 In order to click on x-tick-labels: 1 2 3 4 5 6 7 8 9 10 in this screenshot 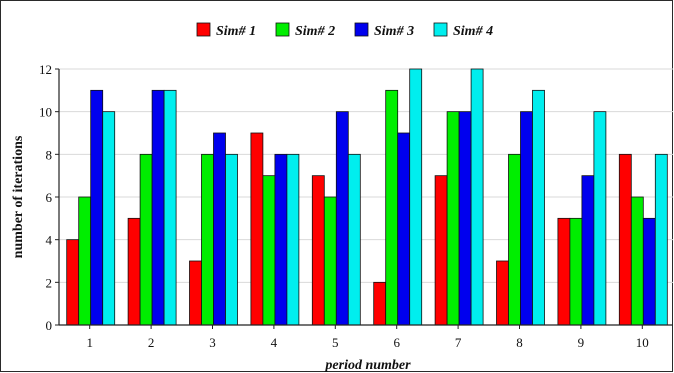, I will do `click(367, 337)`.